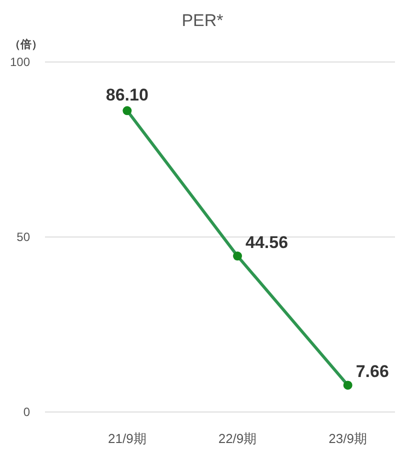  What do you see at coordinates (237, 438) in the screenshot?
I see `x-tick-label: 22/9期` at bounding box center [237, 438].